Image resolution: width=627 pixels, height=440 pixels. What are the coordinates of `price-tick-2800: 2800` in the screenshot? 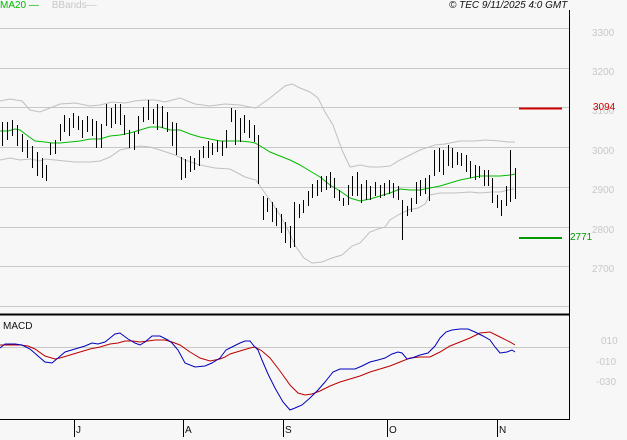 It's located at (603, 230).